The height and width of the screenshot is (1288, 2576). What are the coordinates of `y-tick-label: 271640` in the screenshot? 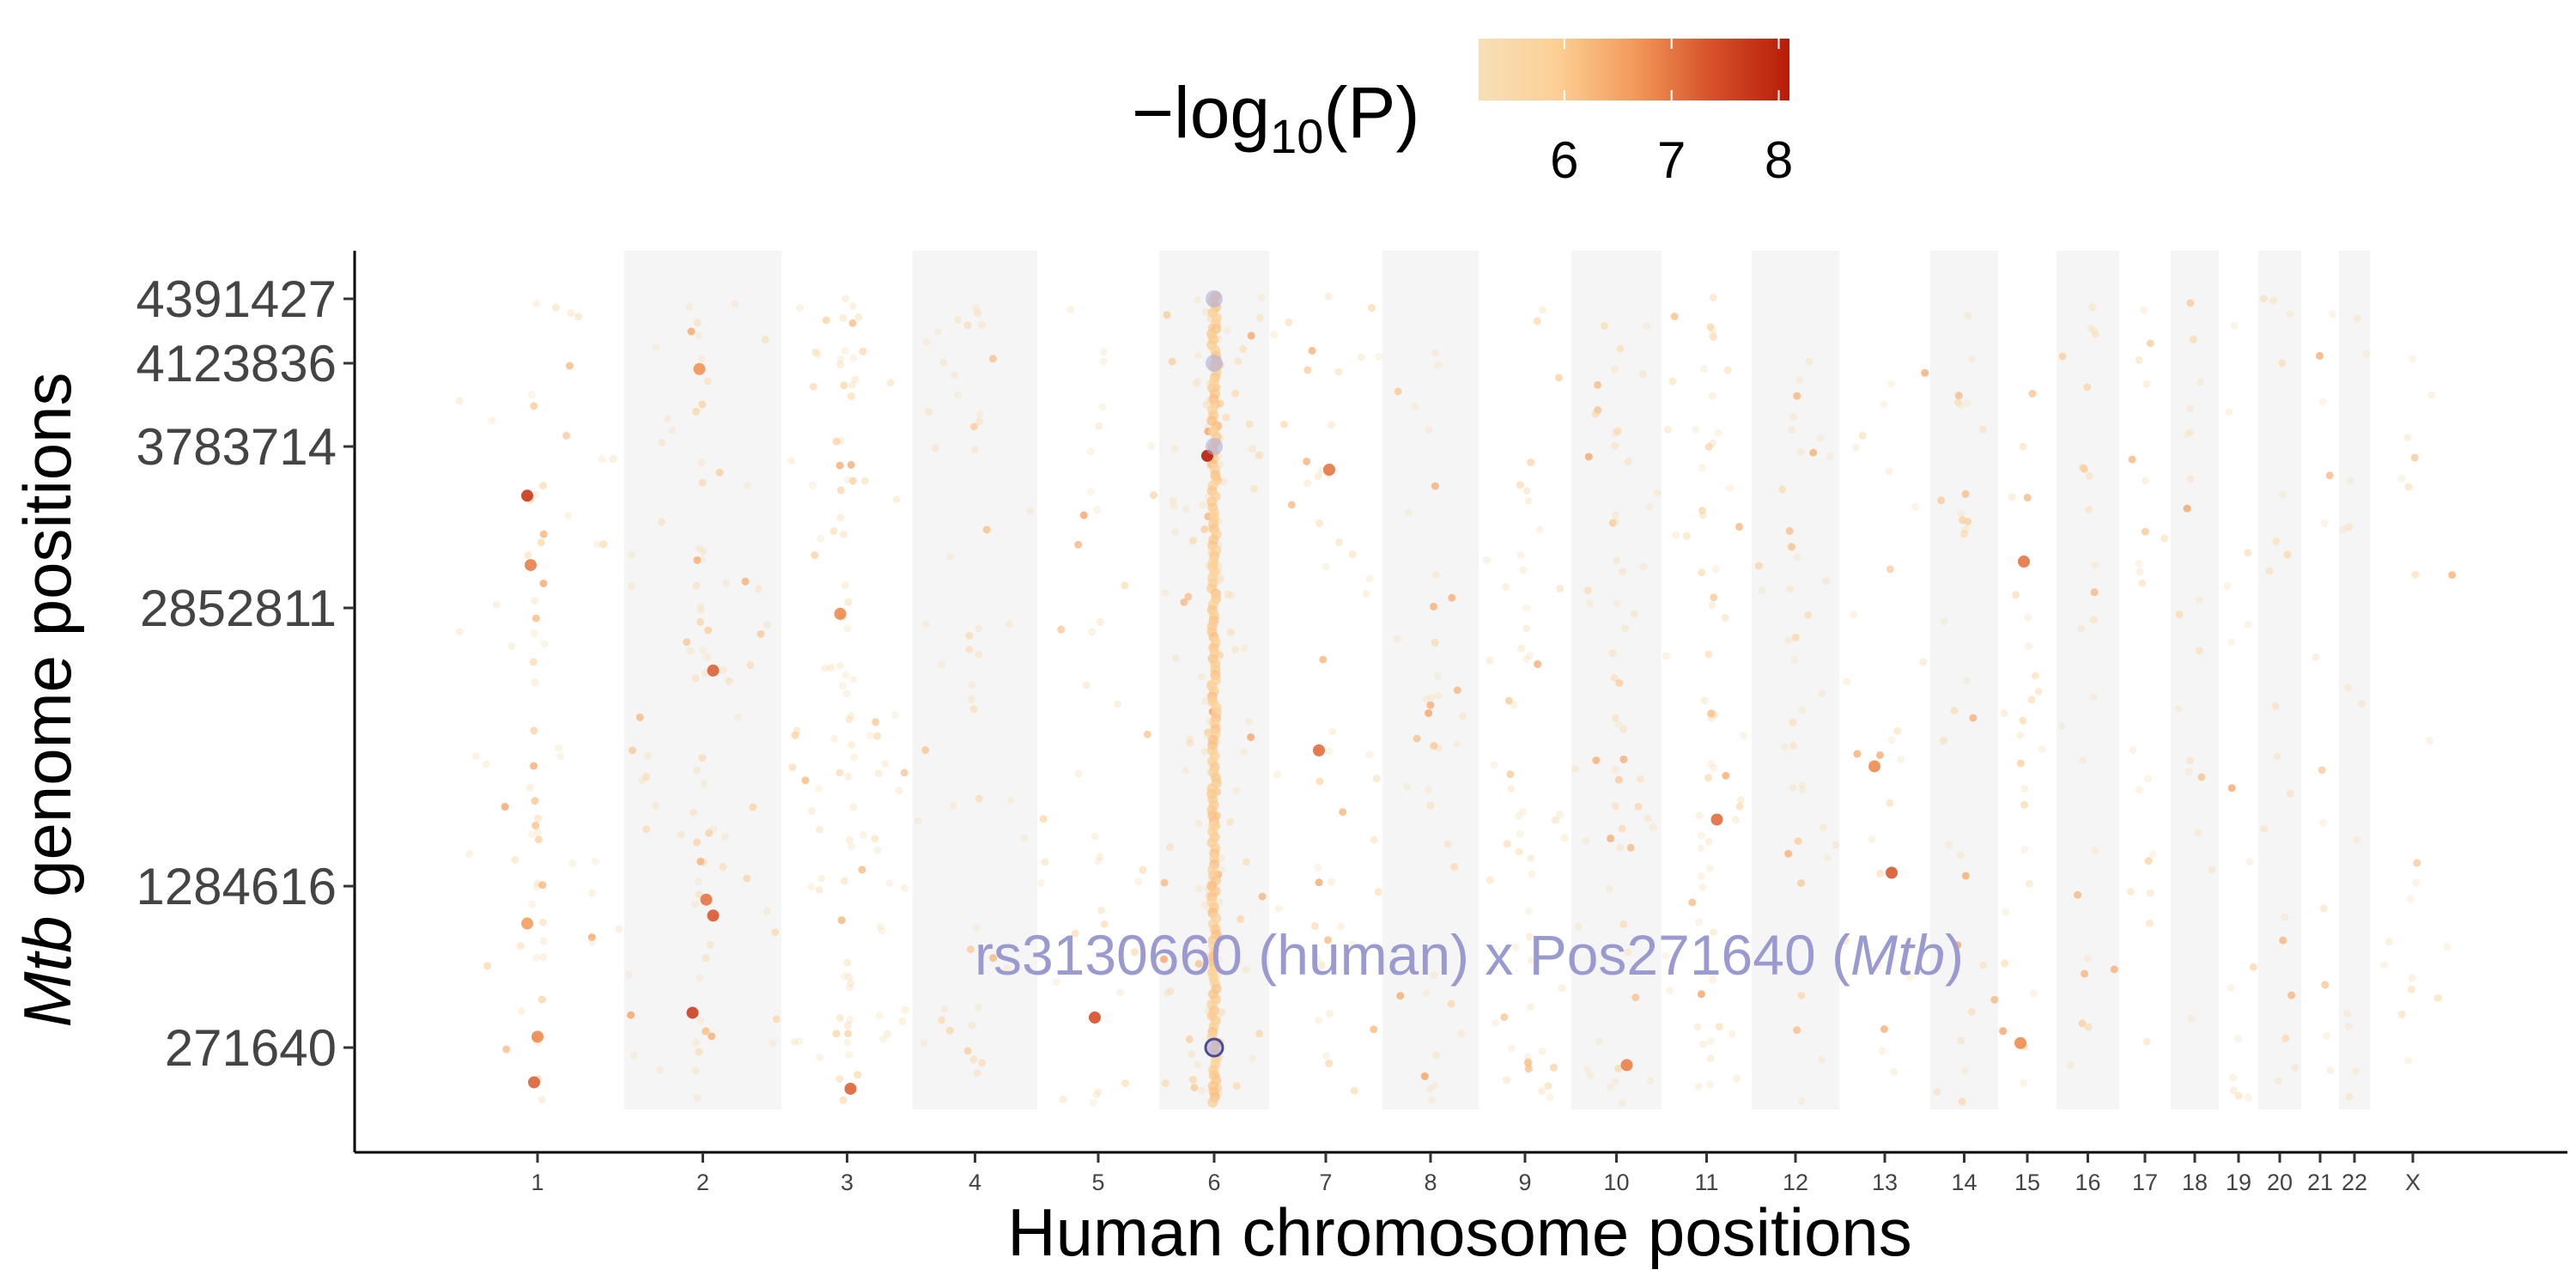 It's located at (251, 1048).